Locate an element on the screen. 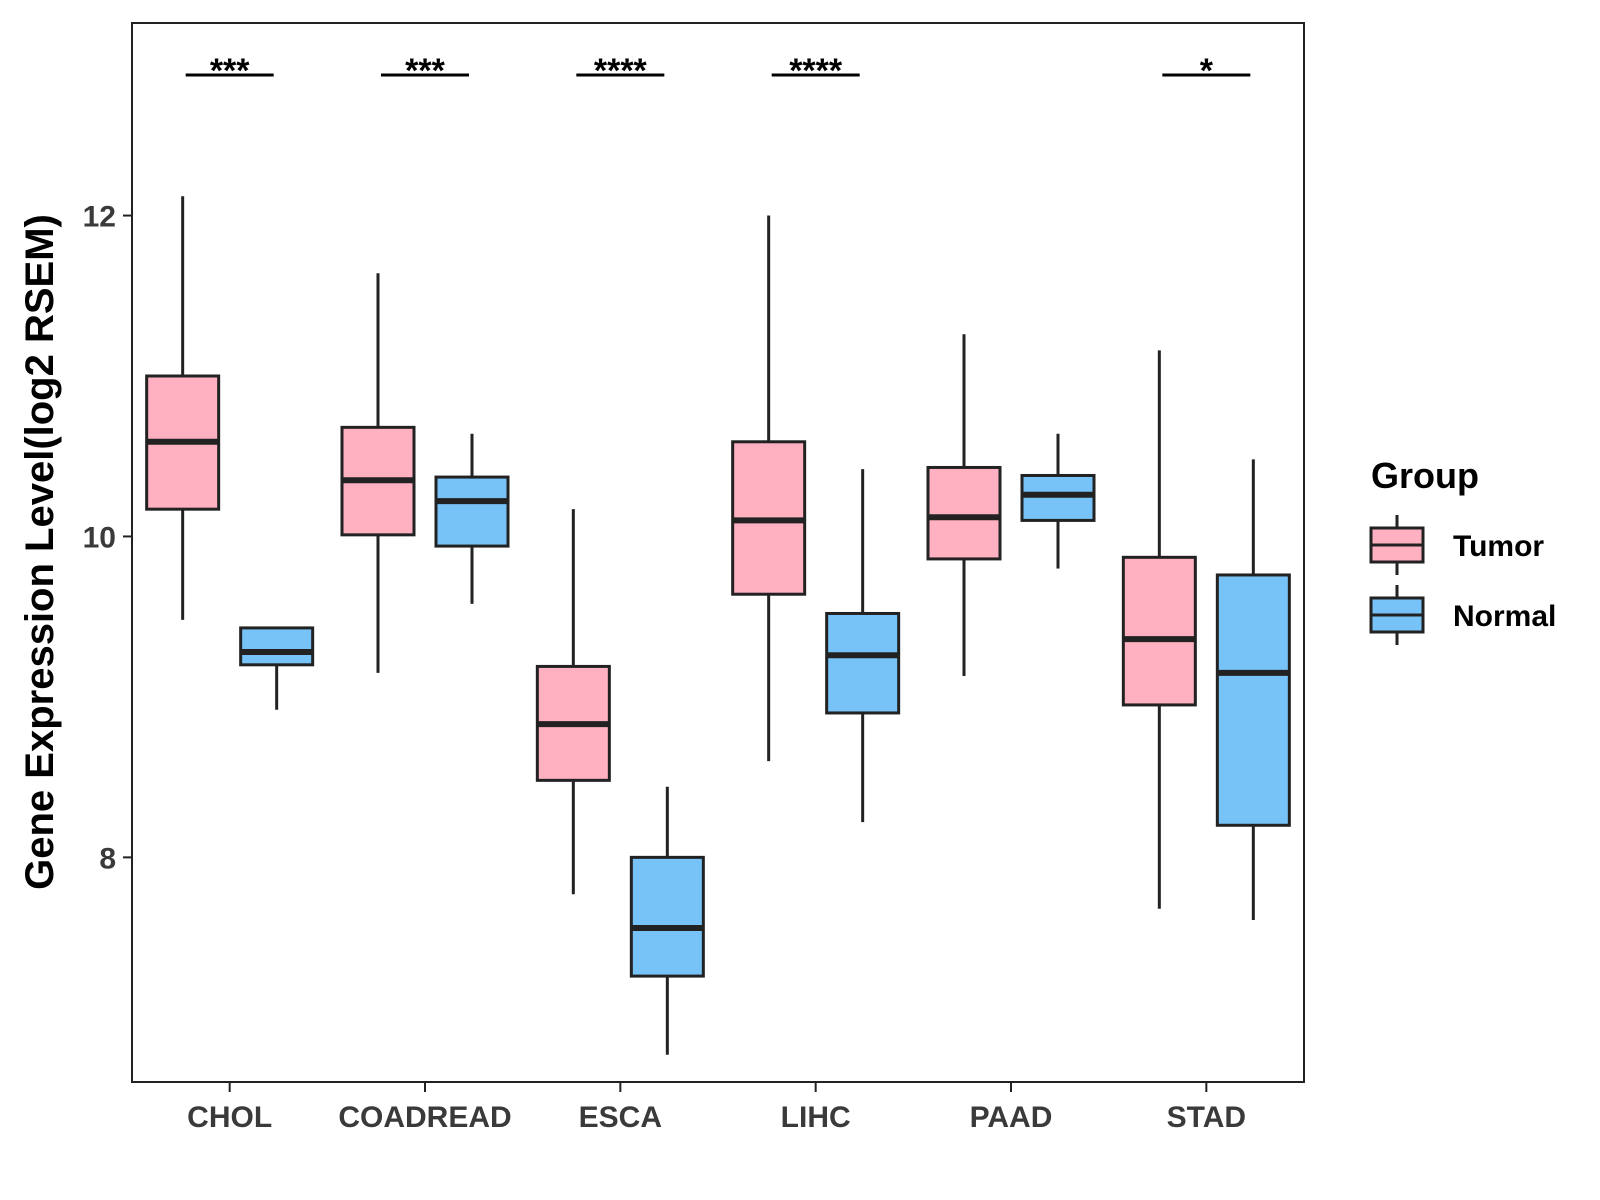  box-tumor-coadread is located at coordinates (378, 473).